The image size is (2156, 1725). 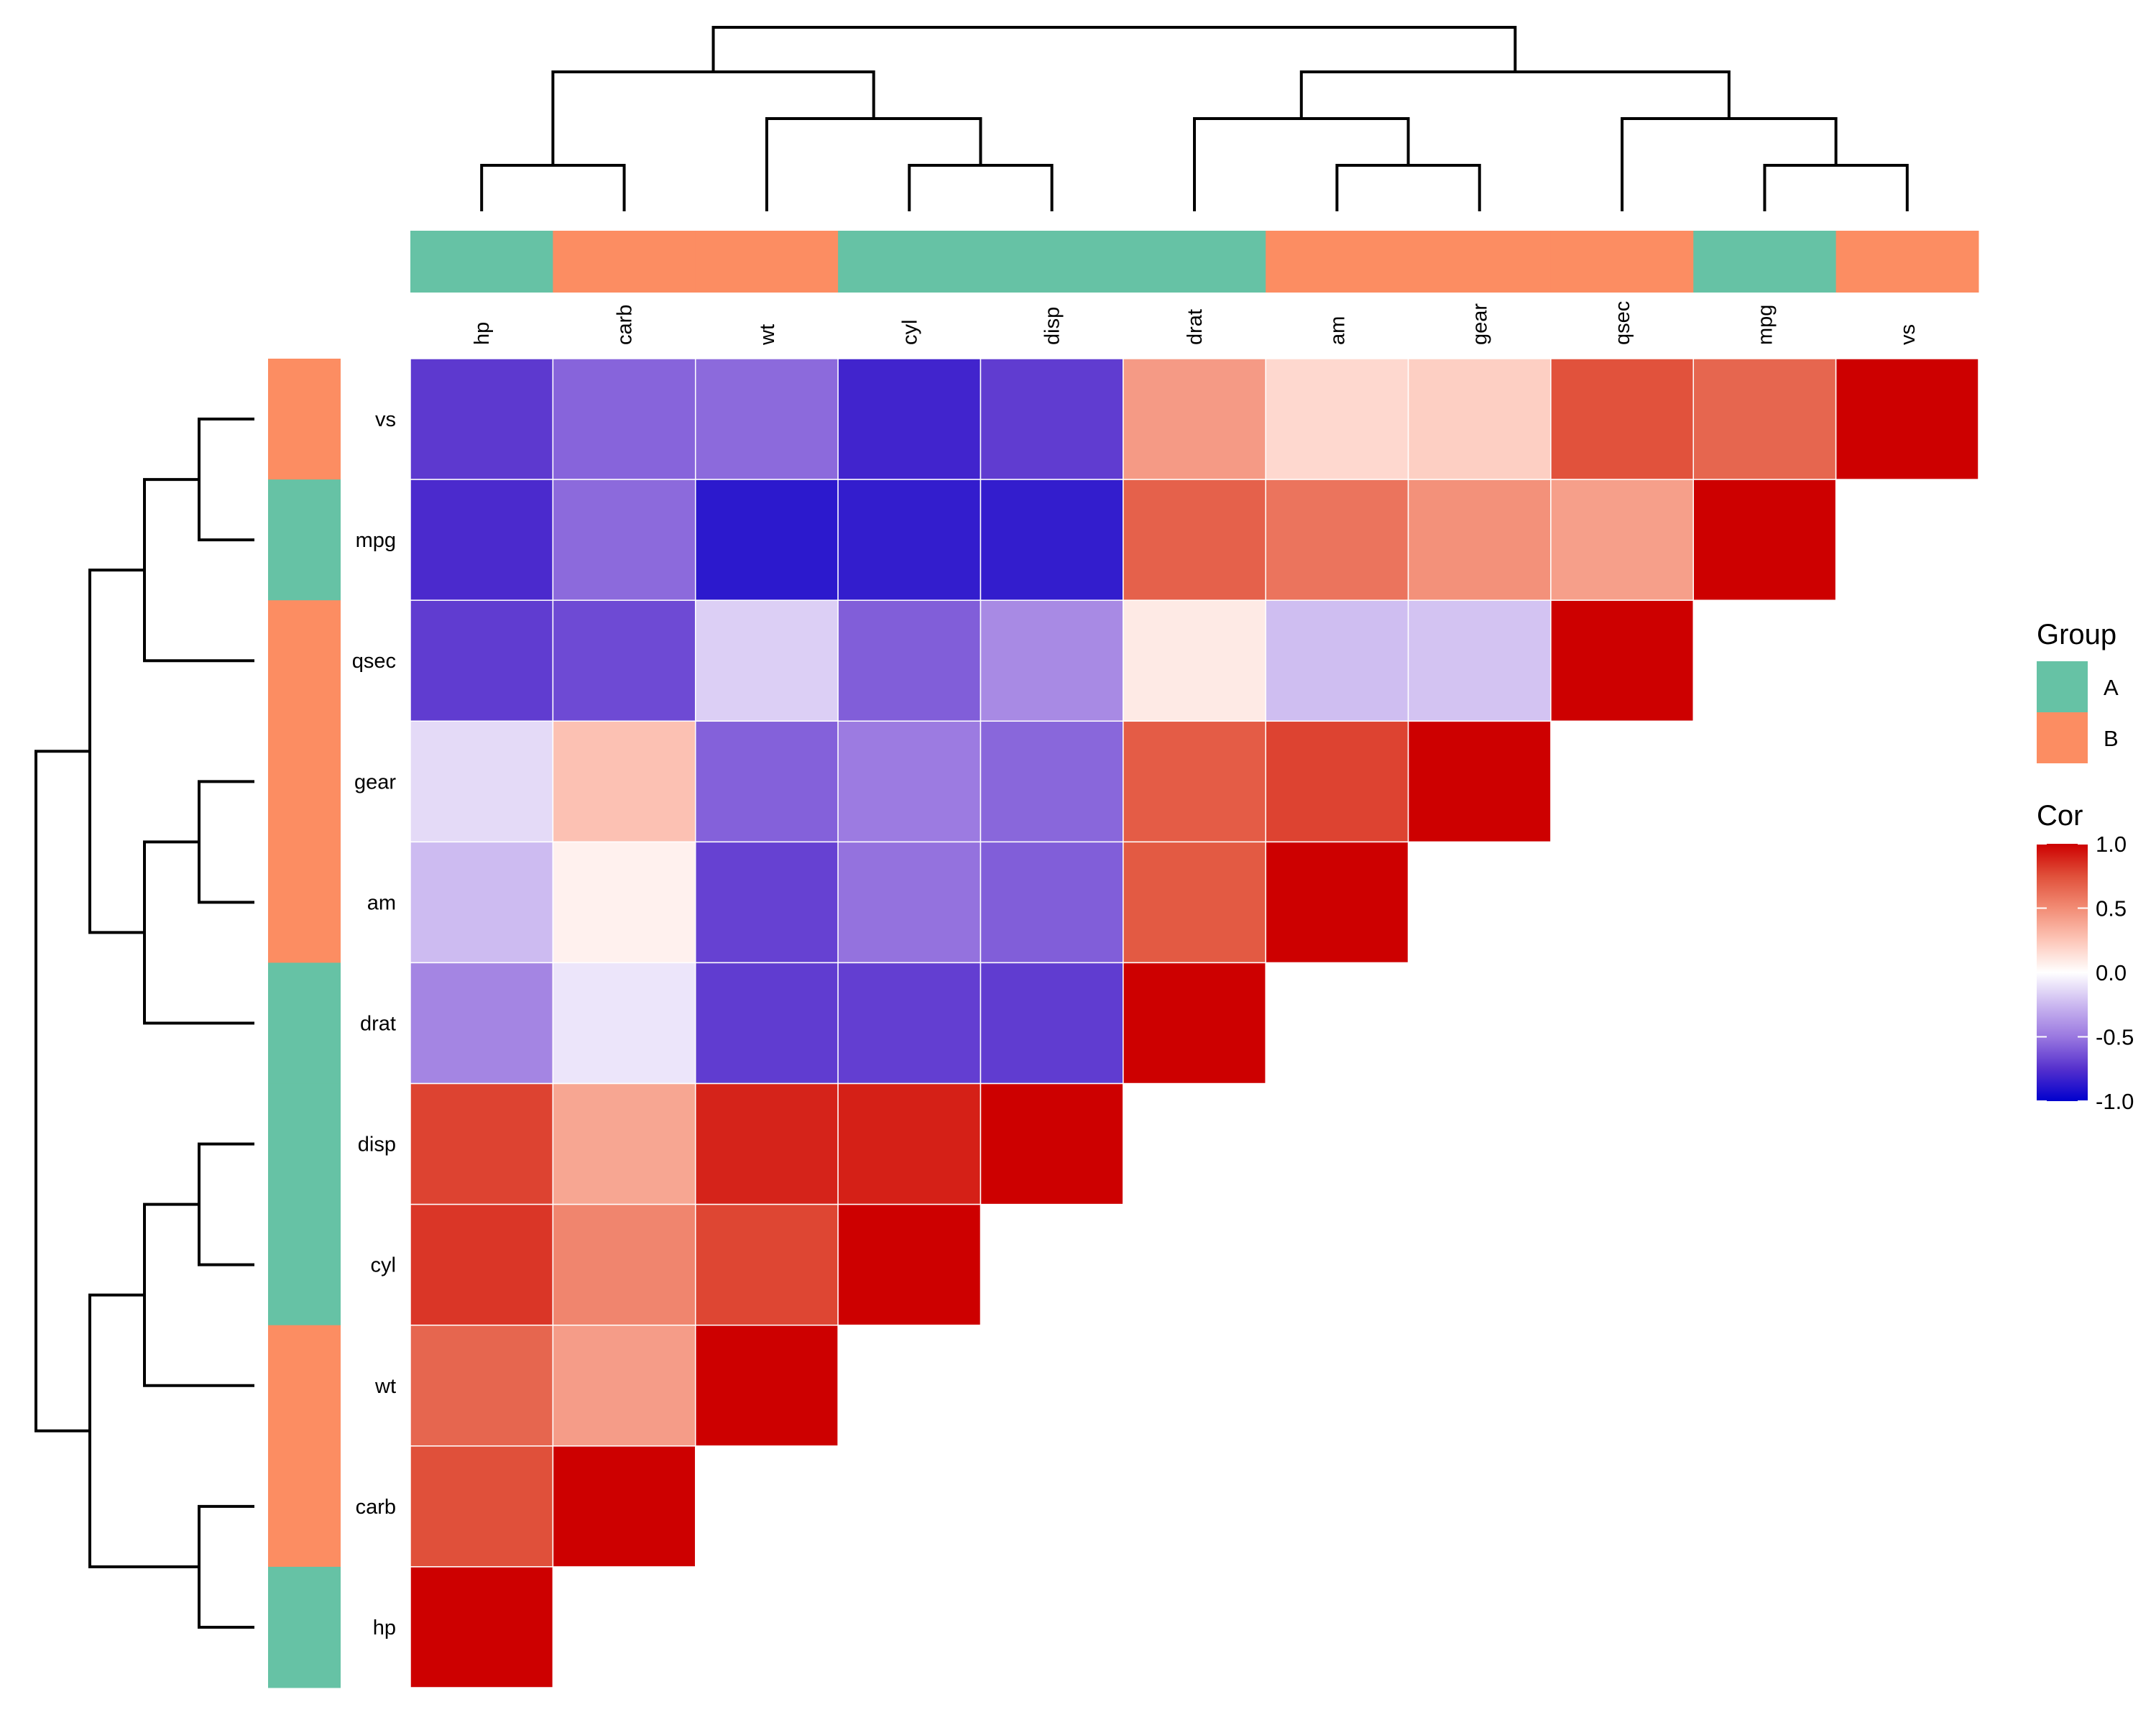 What do you see at coordinates (767, 1023) in the screenshot?
I see `heatmap-cell-drat-wt` at bounding box center [767, 1023].